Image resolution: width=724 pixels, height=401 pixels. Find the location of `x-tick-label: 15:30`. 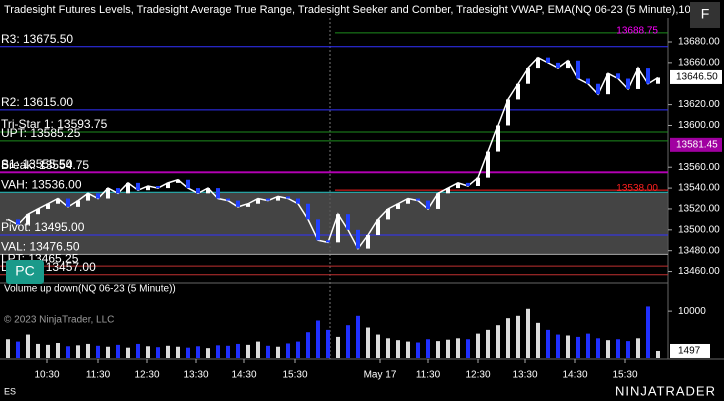

x-tick-label: 15:30 is located at coordinates (624, 375).